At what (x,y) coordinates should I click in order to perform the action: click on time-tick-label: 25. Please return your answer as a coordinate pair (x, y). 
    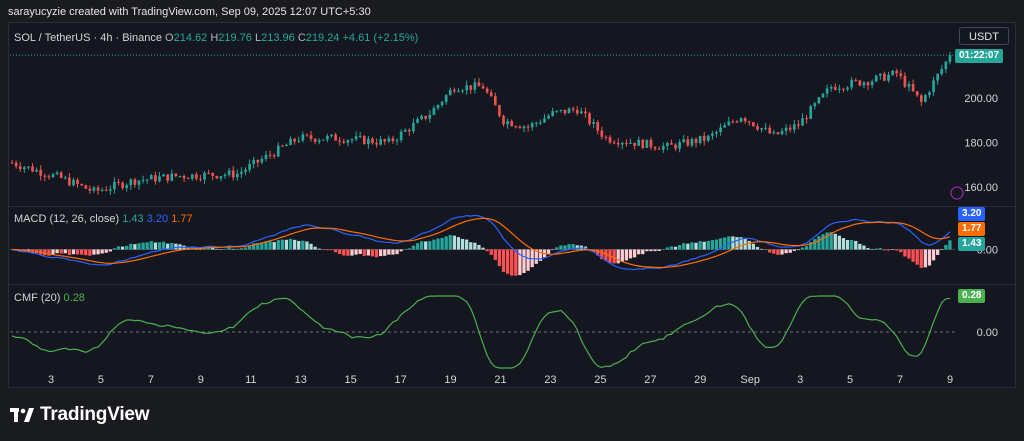
    Looking at the image, I should click on (600, 380).